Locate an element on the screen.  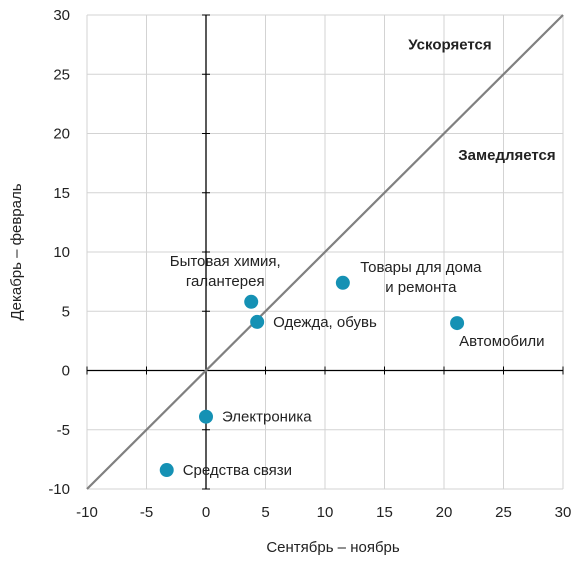
point-label-line: галантерея is located at coordinates (225, 281).